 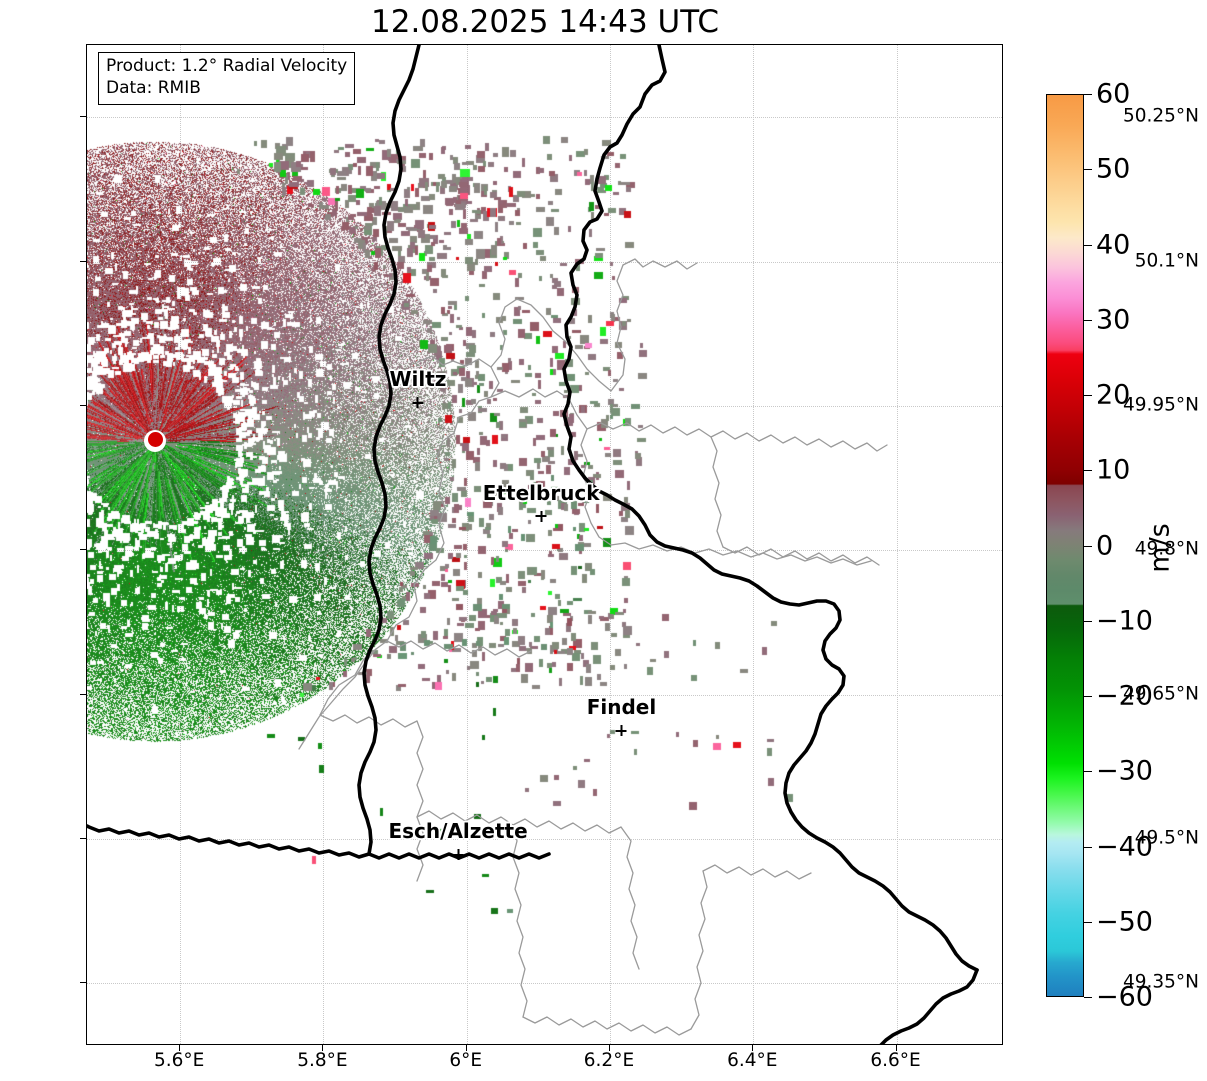 What do you see at coordinates (1113, 470) in the screenshot?
I see `colorbar-tick-label: 10` at bounding box center [1113, 470].